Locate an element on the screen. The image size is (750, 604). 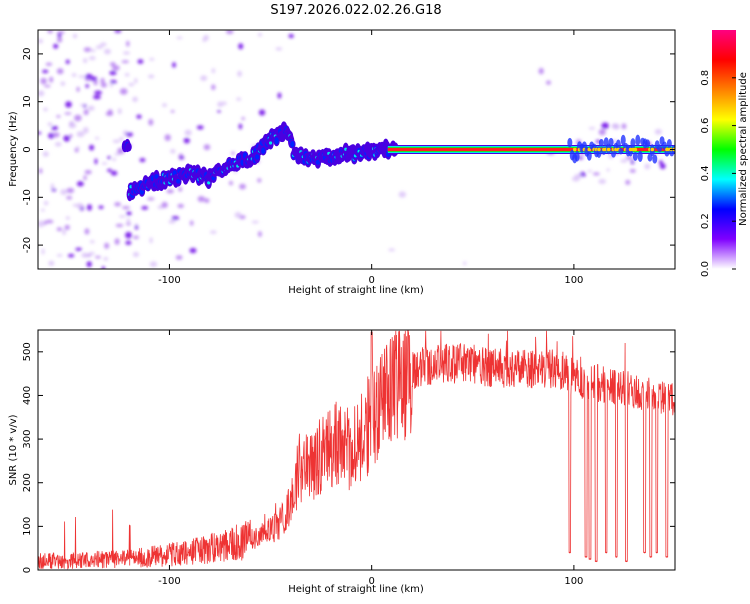
y-tick-label: 400 is located at coordinates (27, 395).